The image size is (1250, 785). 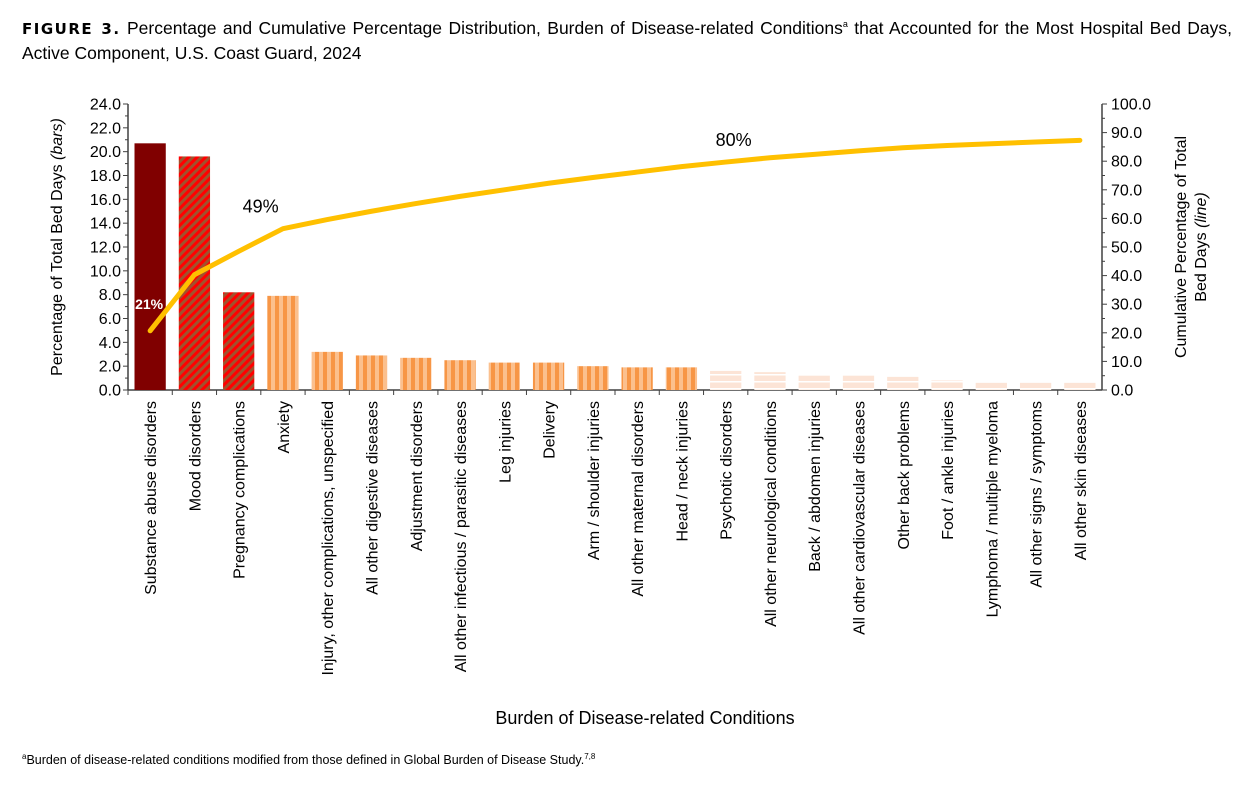 What do you see at coordinates (151, 498) in the screenshot?
I see `x-tick-label: Substance abuse disorders` at bounding box center [151, 498].